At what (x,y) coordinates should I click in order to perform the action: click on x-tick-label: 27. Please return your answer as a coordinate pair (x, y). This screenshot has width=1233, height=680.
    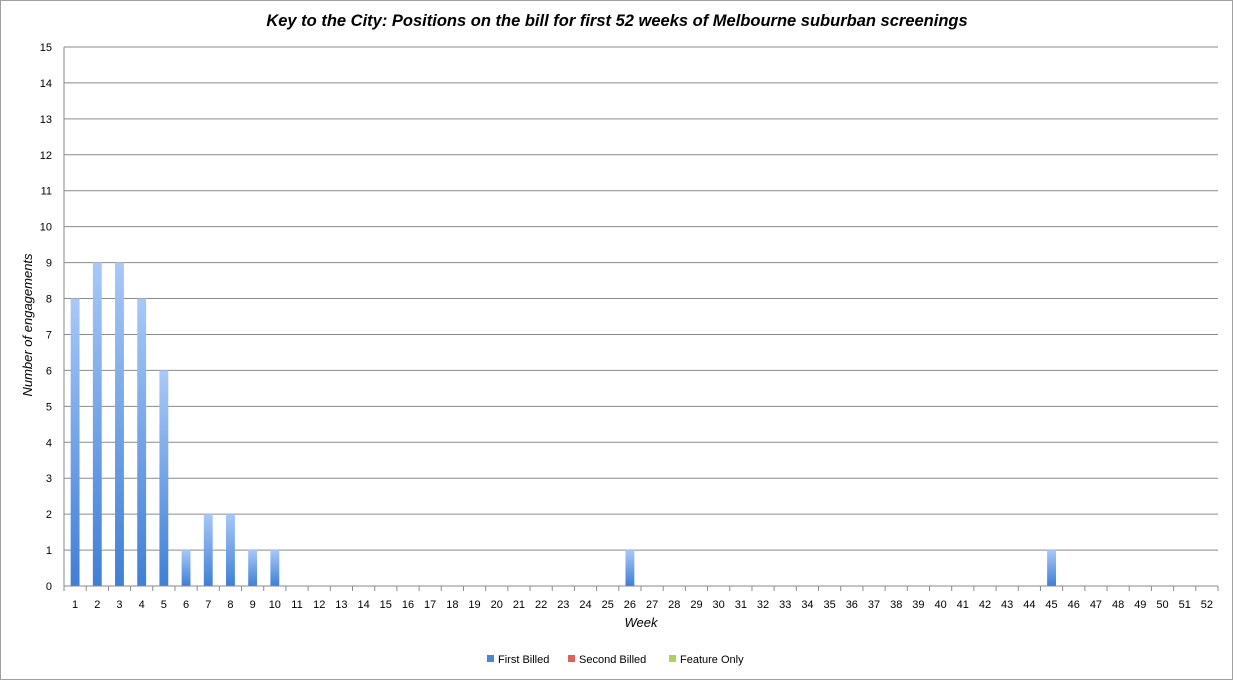
    Looking at the image, I should click on (652, 605).